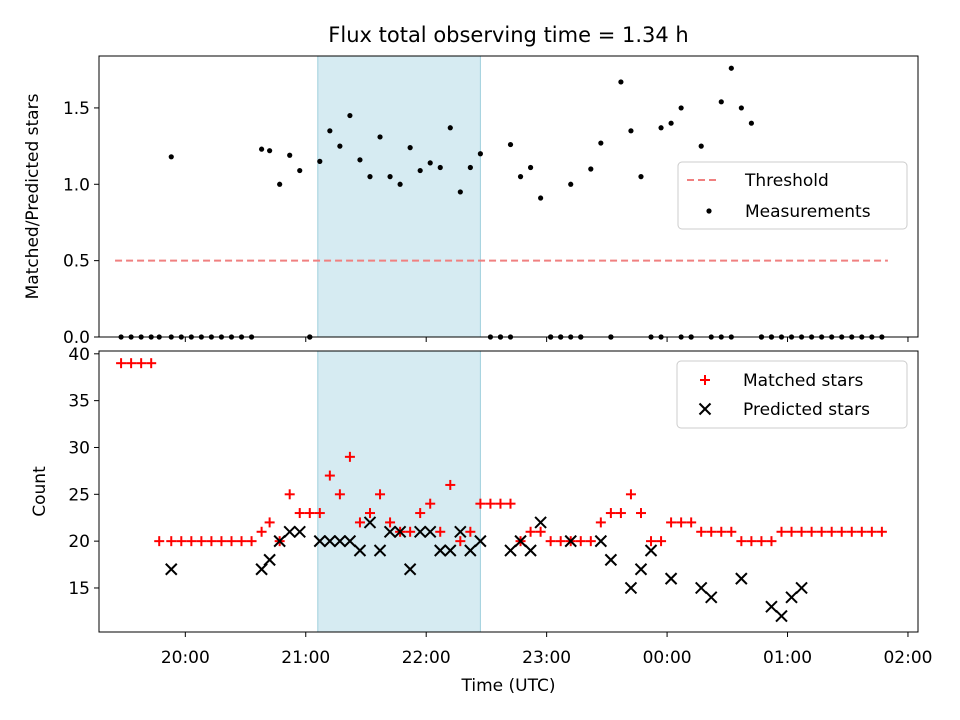  What do you see at coordinates (76, 185) in the screenshot?
I see `y-tick-label: 1.0` at bounding box center [76, 185].